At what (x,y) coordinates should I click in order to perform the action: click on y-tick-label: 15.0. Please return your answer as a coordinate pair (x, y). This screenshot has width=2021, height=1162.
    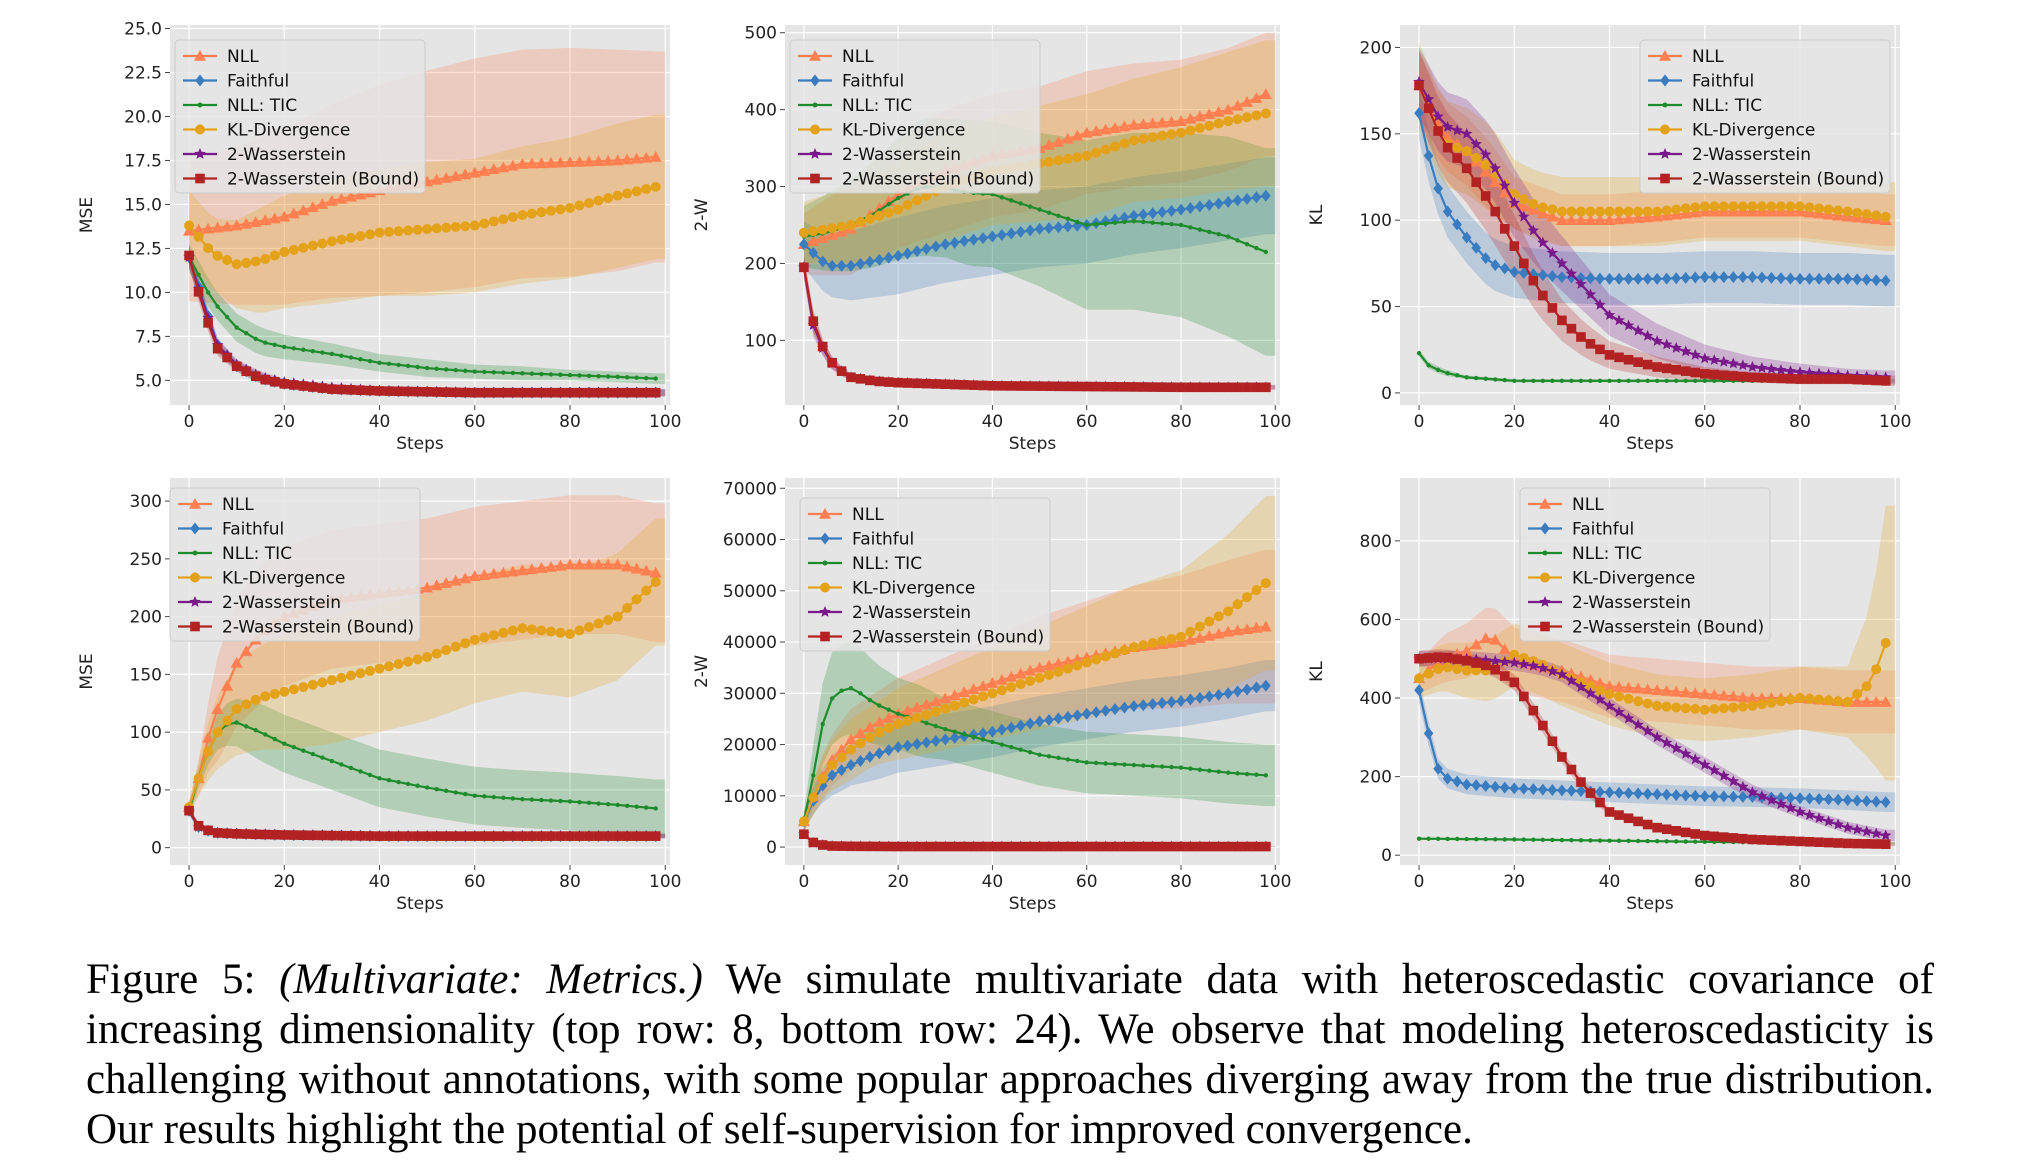
    Looking at the image, I should click on (143, 205).